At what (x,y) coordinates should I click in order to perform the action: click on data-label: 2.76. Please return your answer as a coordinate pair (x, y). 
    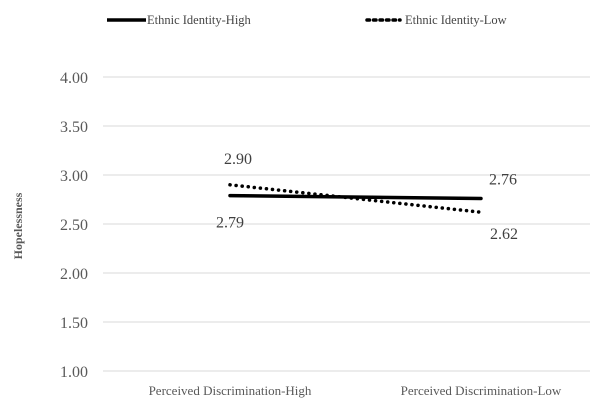
    Looking at the image, I should click on (503, 180).